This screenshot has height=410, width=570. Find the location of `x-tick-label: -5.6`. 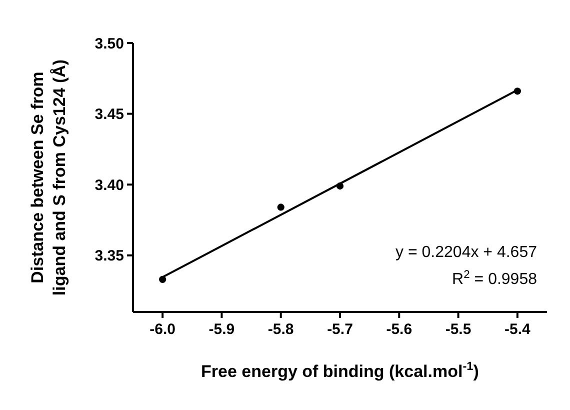

x-tick-label: -5.6 is located at coordinates (399, 329).